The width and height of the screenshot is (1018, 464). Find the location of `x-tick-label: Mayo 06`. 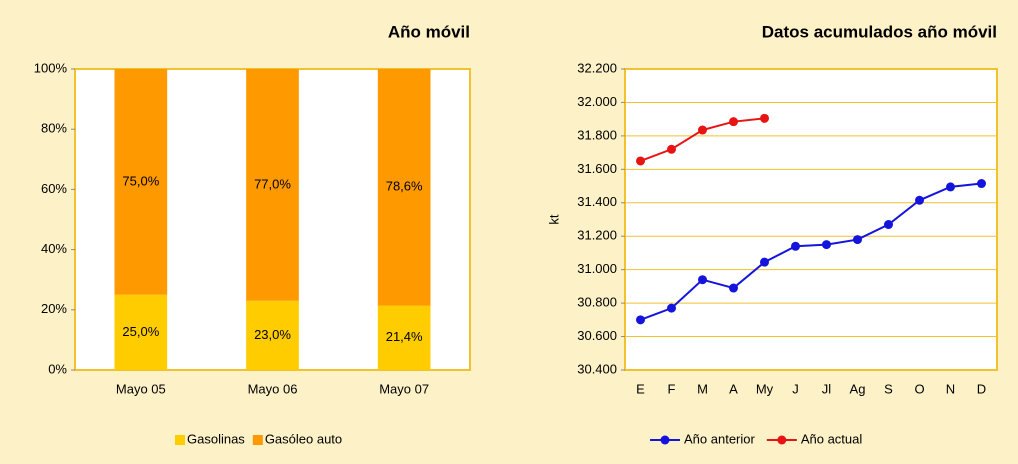

x-tick-label: Mayo 06 is located at coordinates (273, 388).